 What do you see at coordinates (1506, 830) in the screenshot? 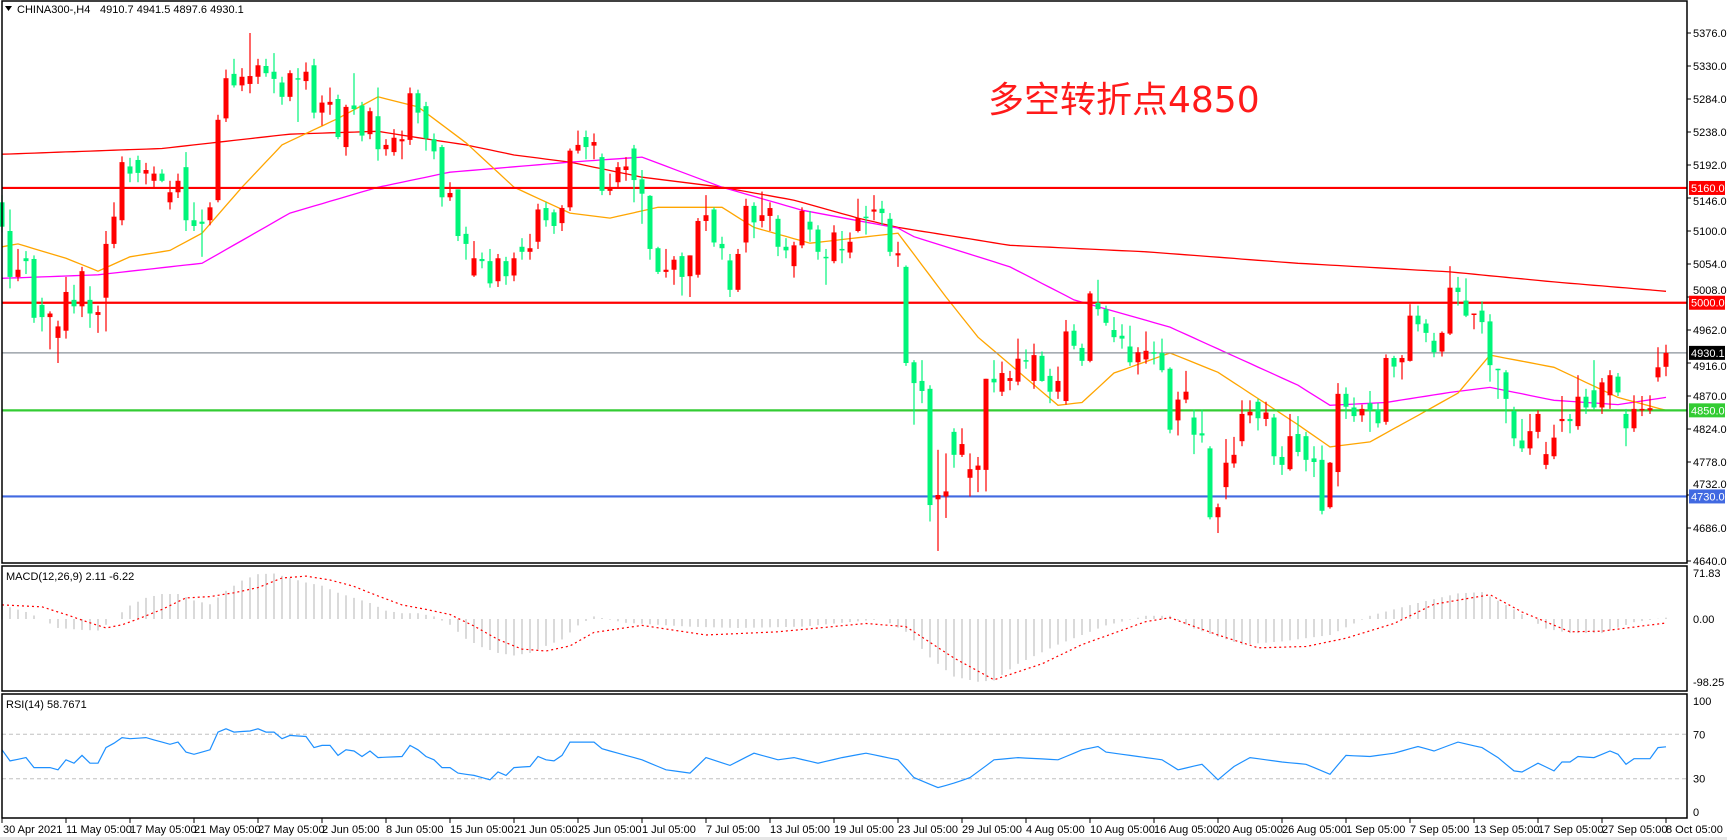
I see `time-tick-label: 13 Sep 05:00` at bounding box center [1506, 830].